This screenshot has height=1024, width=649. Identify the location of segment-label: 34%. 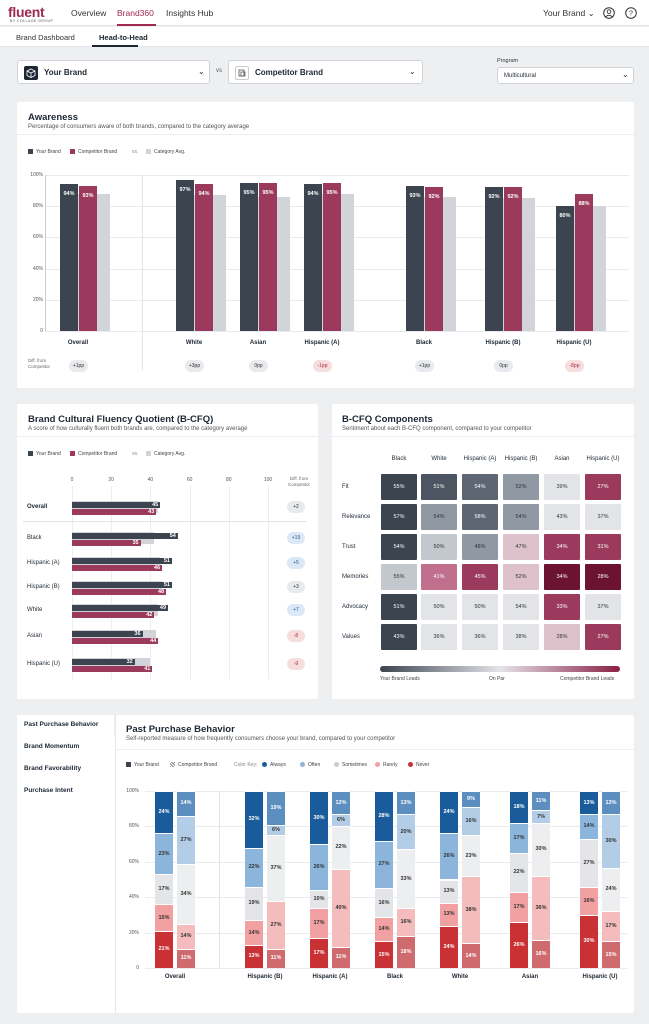
(186, 893).